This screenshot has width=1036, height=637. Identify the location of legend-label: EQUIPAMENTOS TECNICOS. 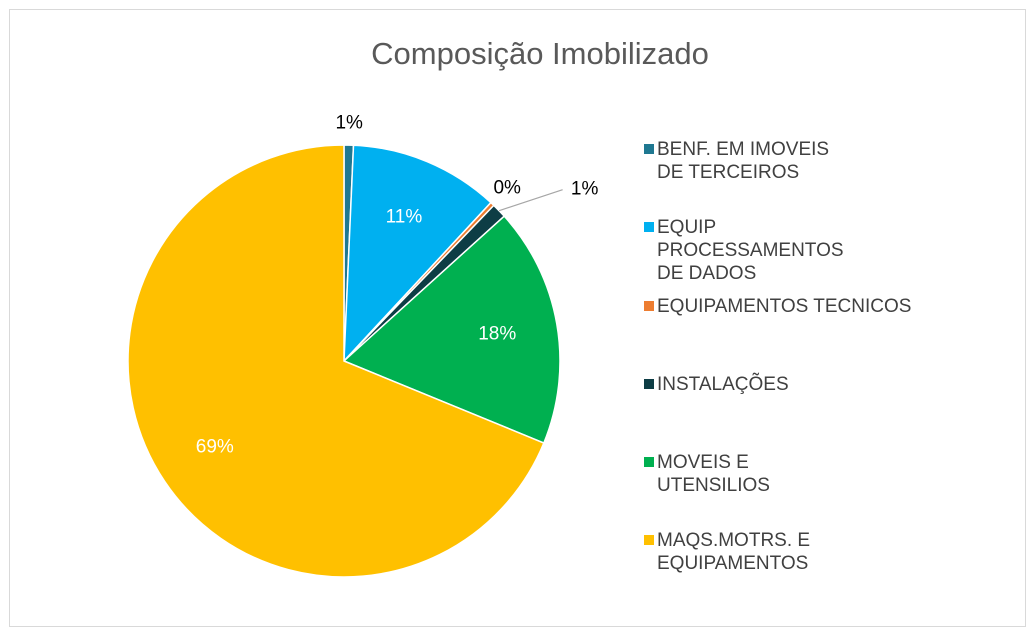
(784, 306).